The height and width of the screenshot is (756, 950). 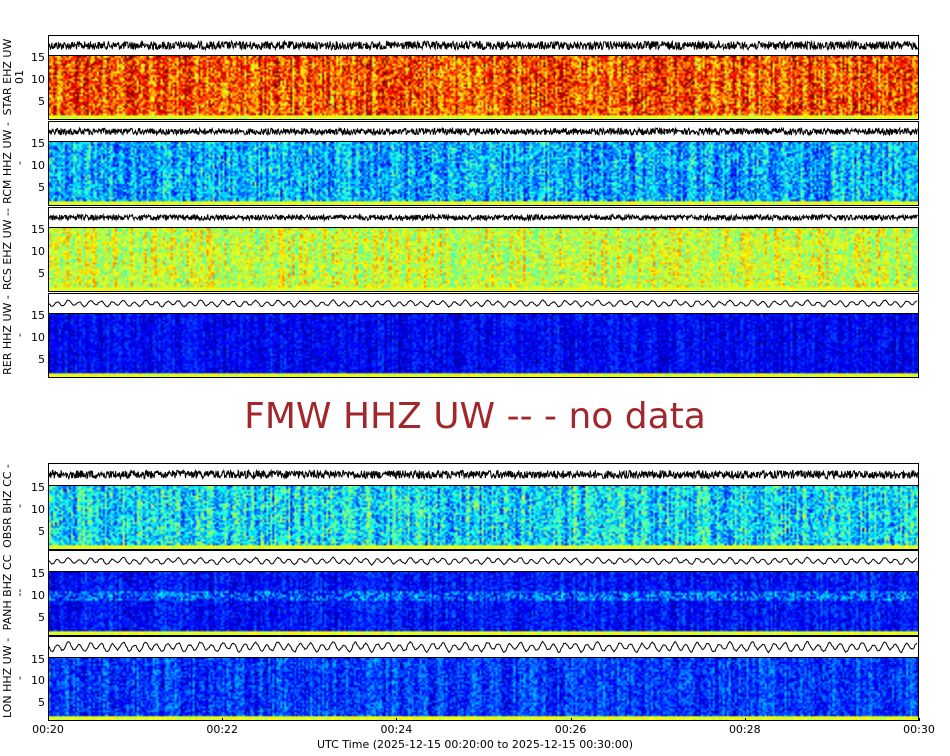 What do you see at coordinates (222, 729) in the screenshot?
I see `x-tick-label: 00:22` at bounding box center [222, 729].